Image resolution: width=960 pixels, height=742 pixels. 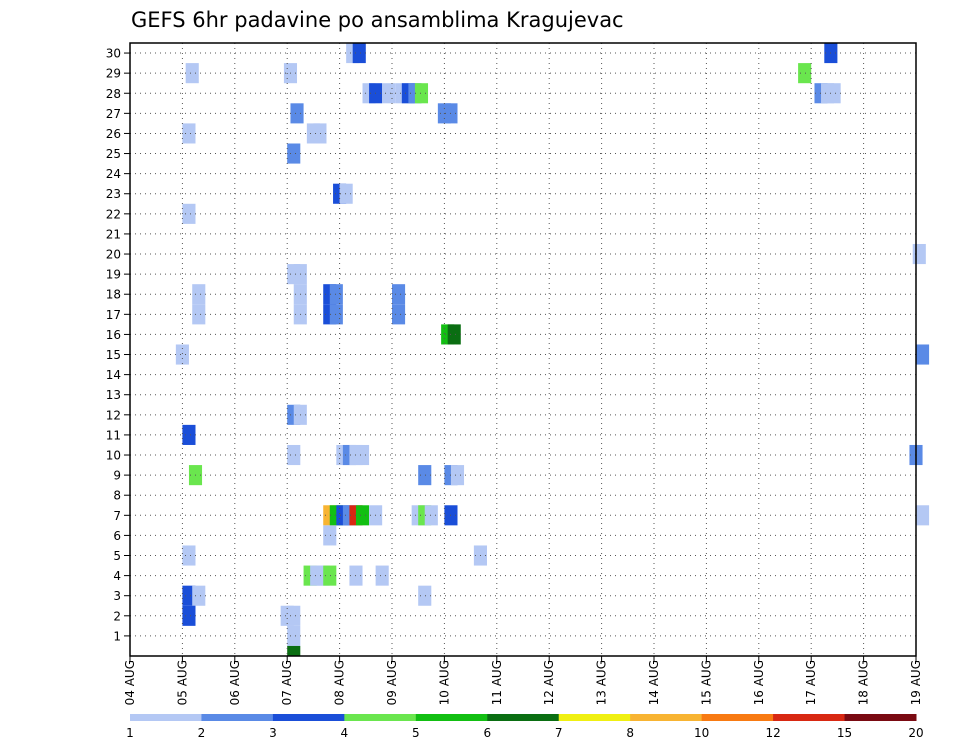 What do you see at coordinates (113, 234) in the screenshot?
I see `y-tick-label: 21` at bounding box center [113, 234].